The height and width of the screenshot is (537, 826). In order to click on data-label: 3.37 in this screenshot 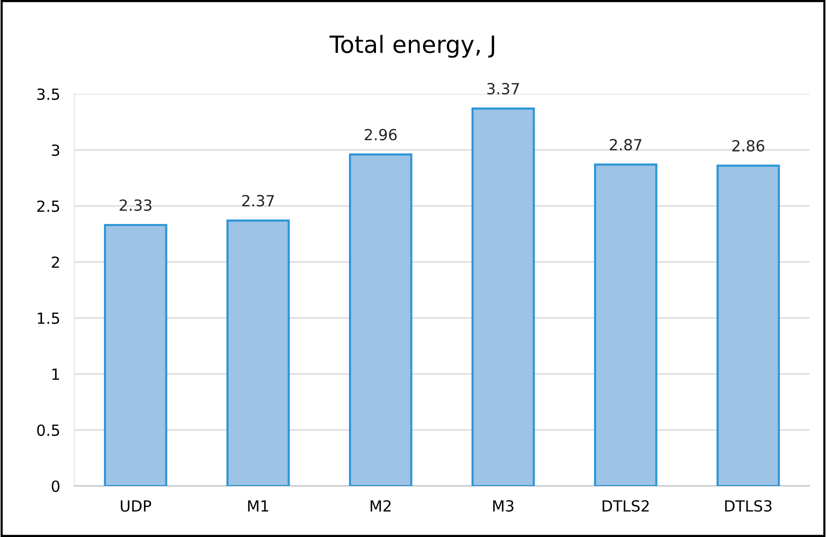, I will do `click(503, 88)`.